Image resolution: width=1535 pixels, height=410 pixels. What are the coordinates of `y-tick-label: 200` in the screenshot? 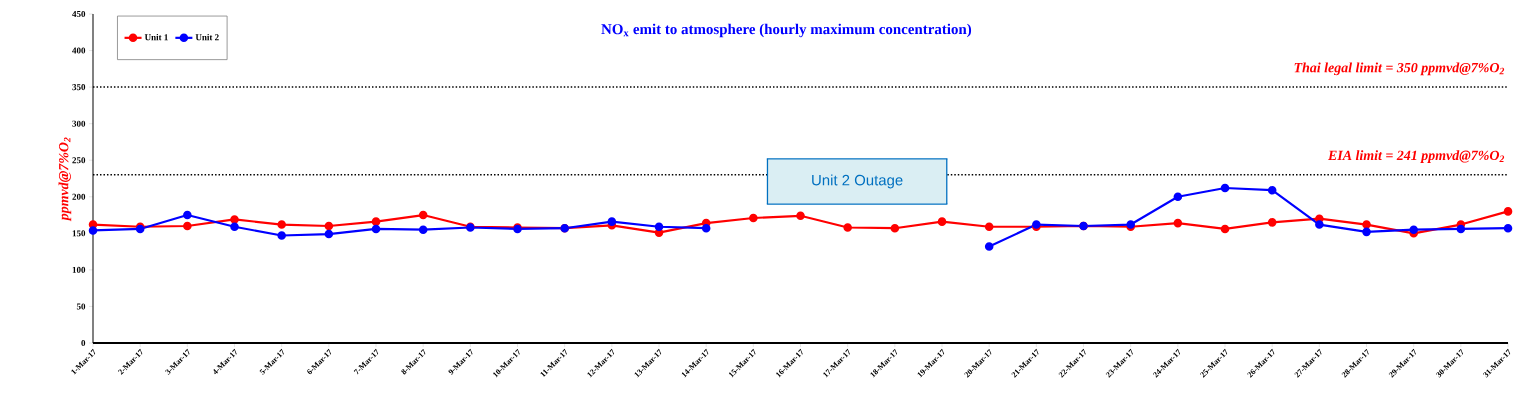 It's located at (79, 196).